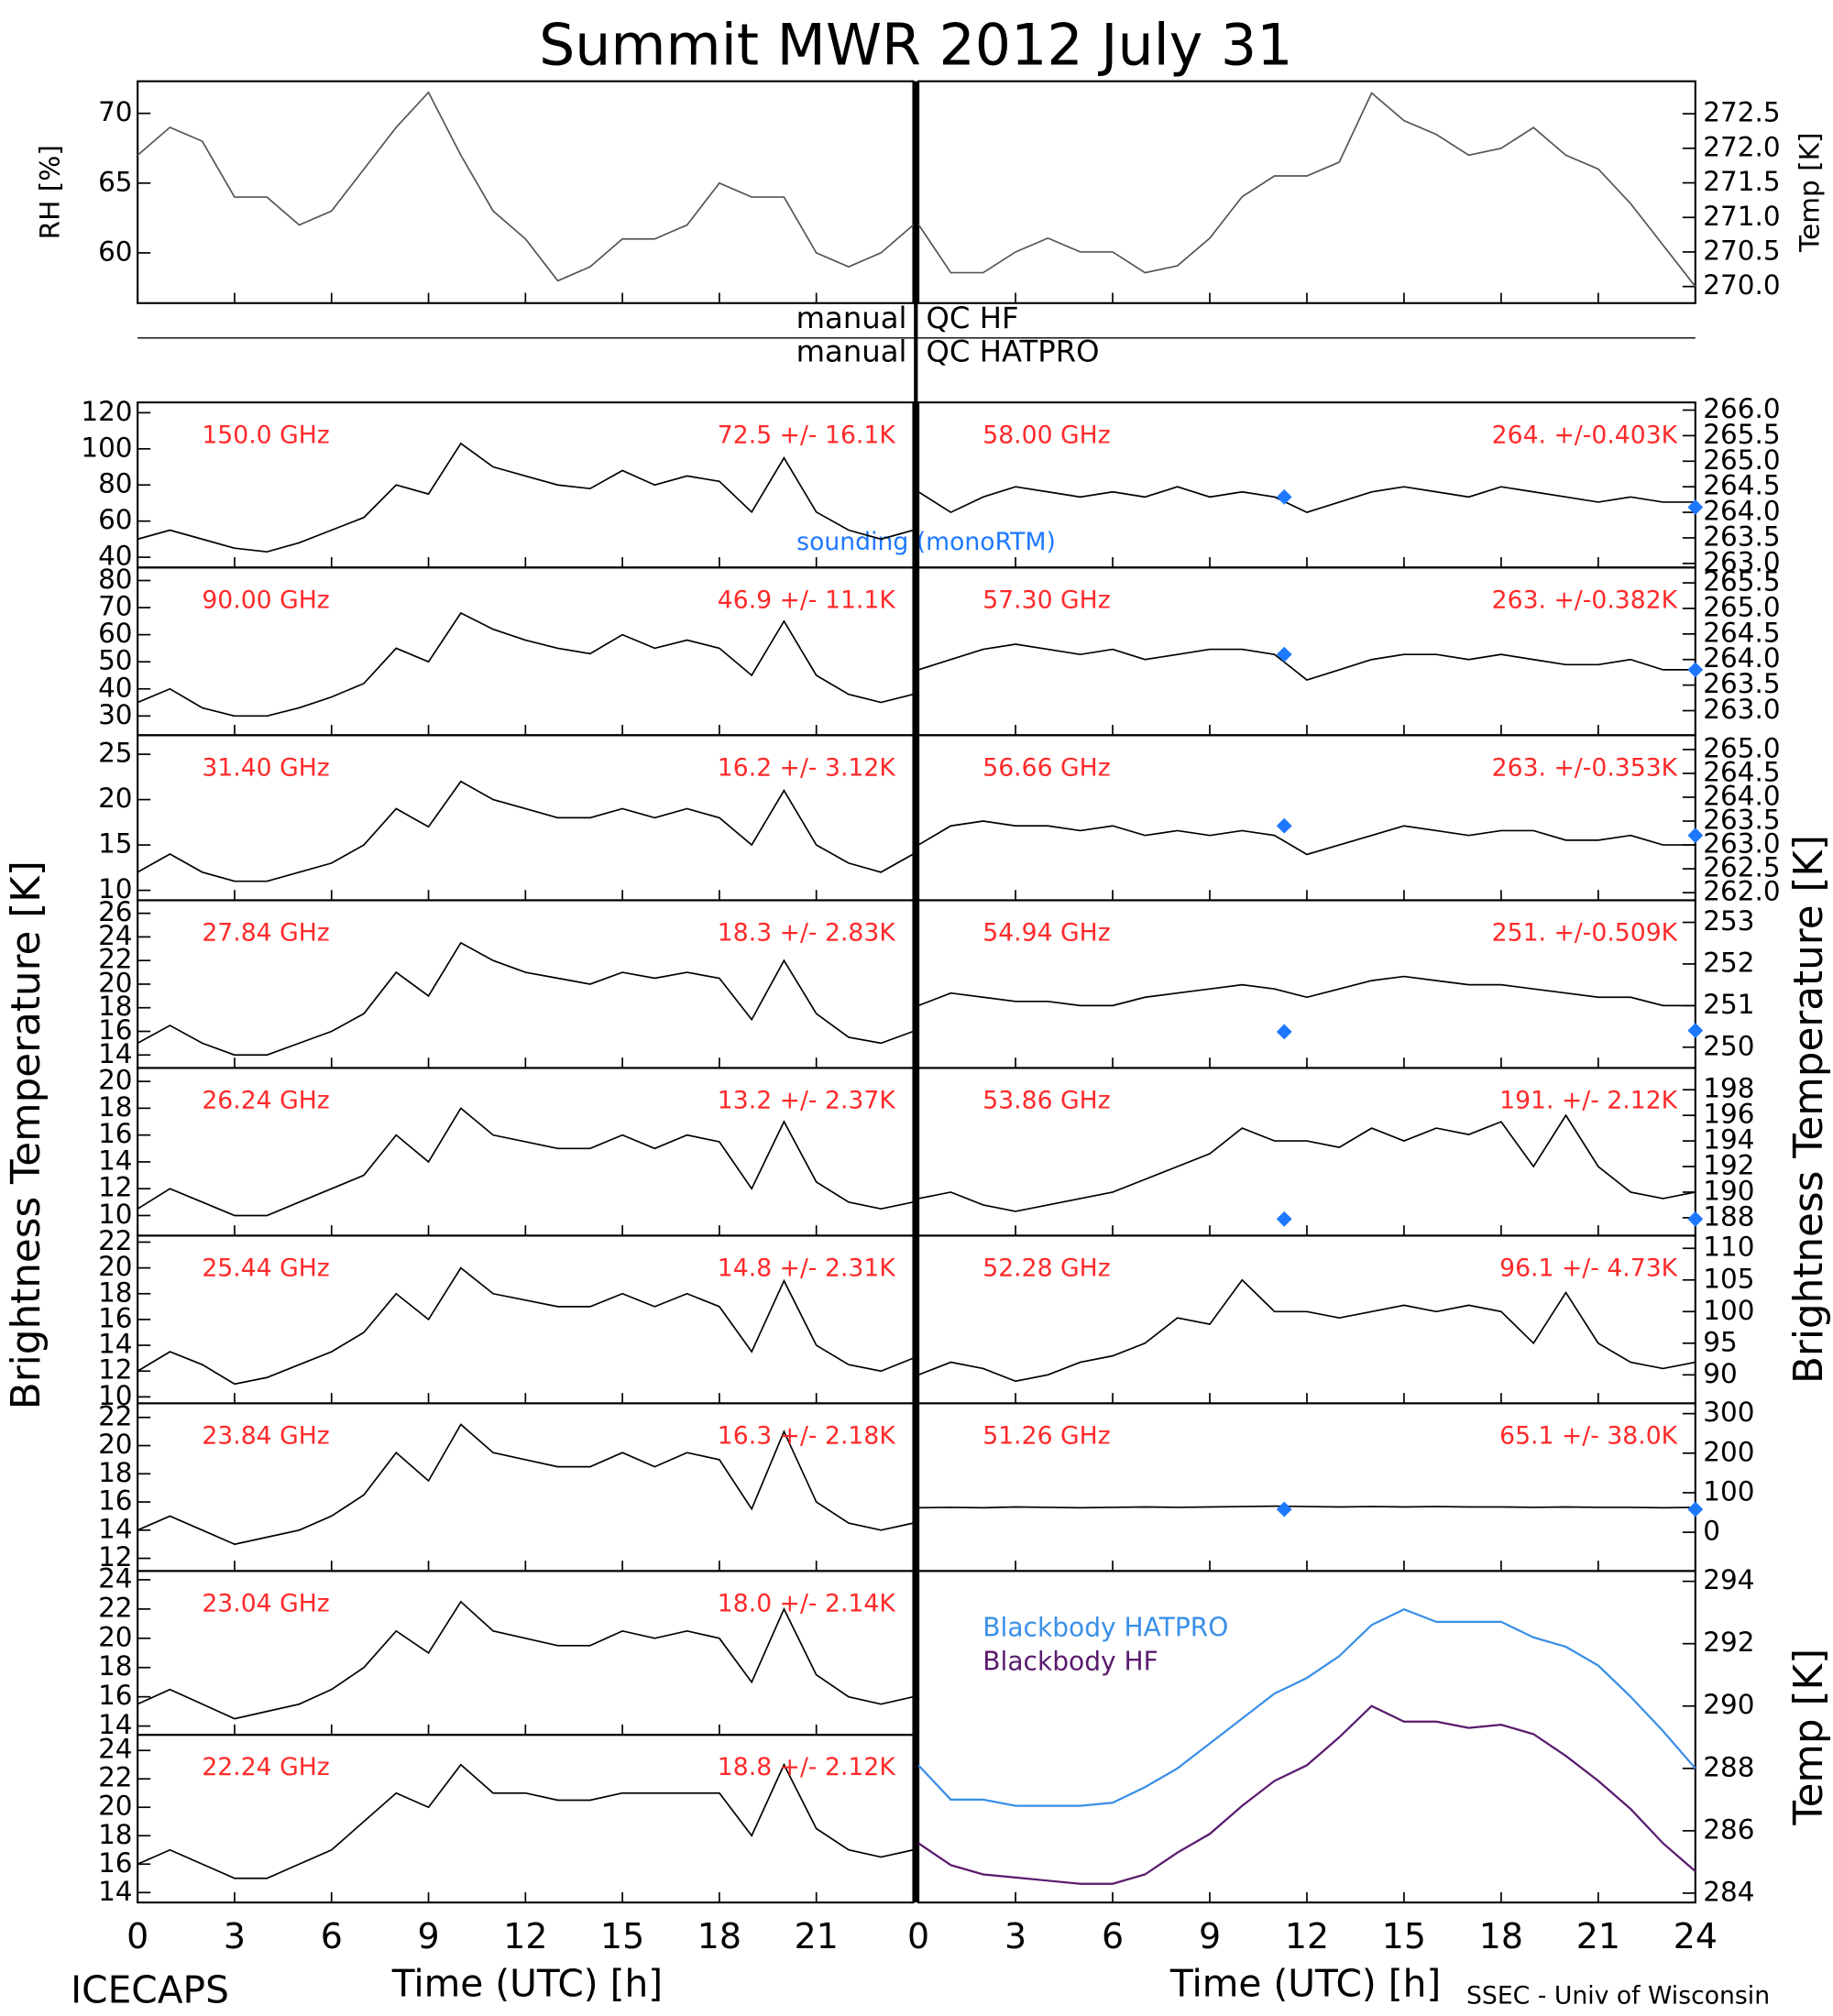  What do you see at coordinates (1728, 921) in the screenshot?
I see `y-tick-label: 253` at bounding box center [1728, 921].